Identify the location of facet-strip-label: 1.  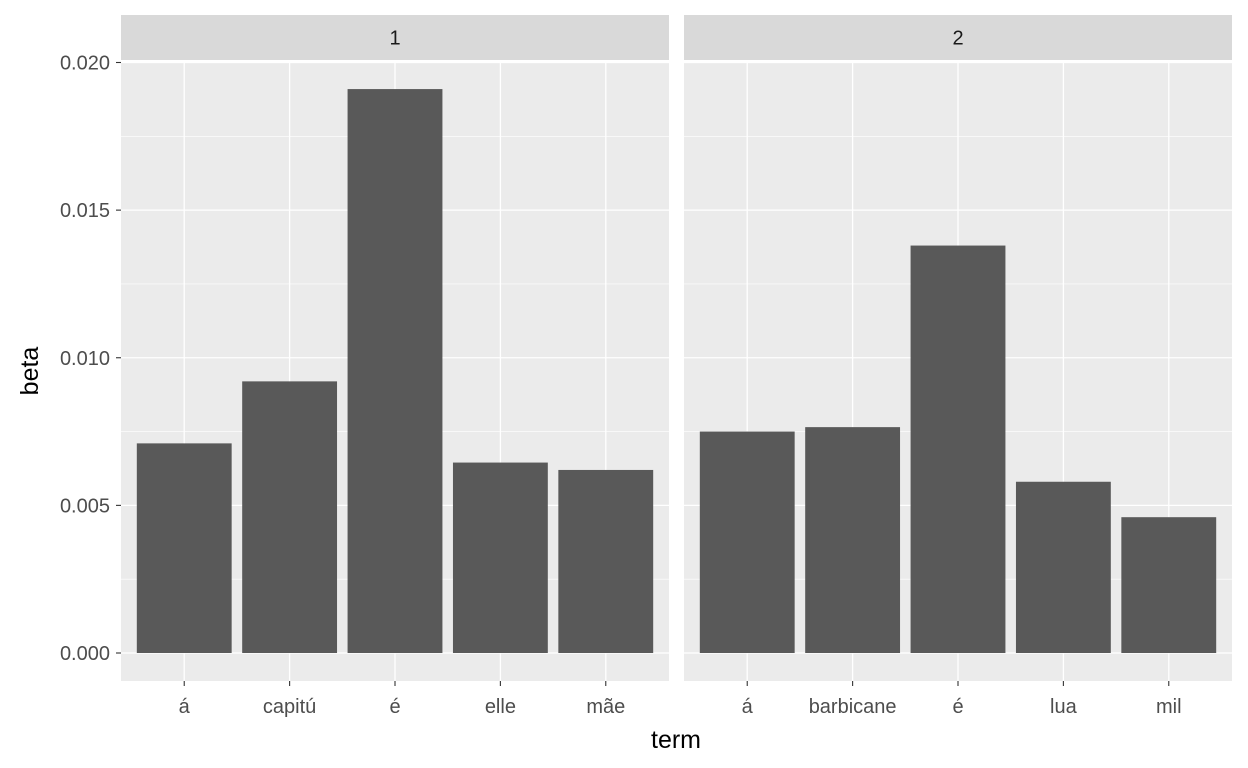
(394, 39).